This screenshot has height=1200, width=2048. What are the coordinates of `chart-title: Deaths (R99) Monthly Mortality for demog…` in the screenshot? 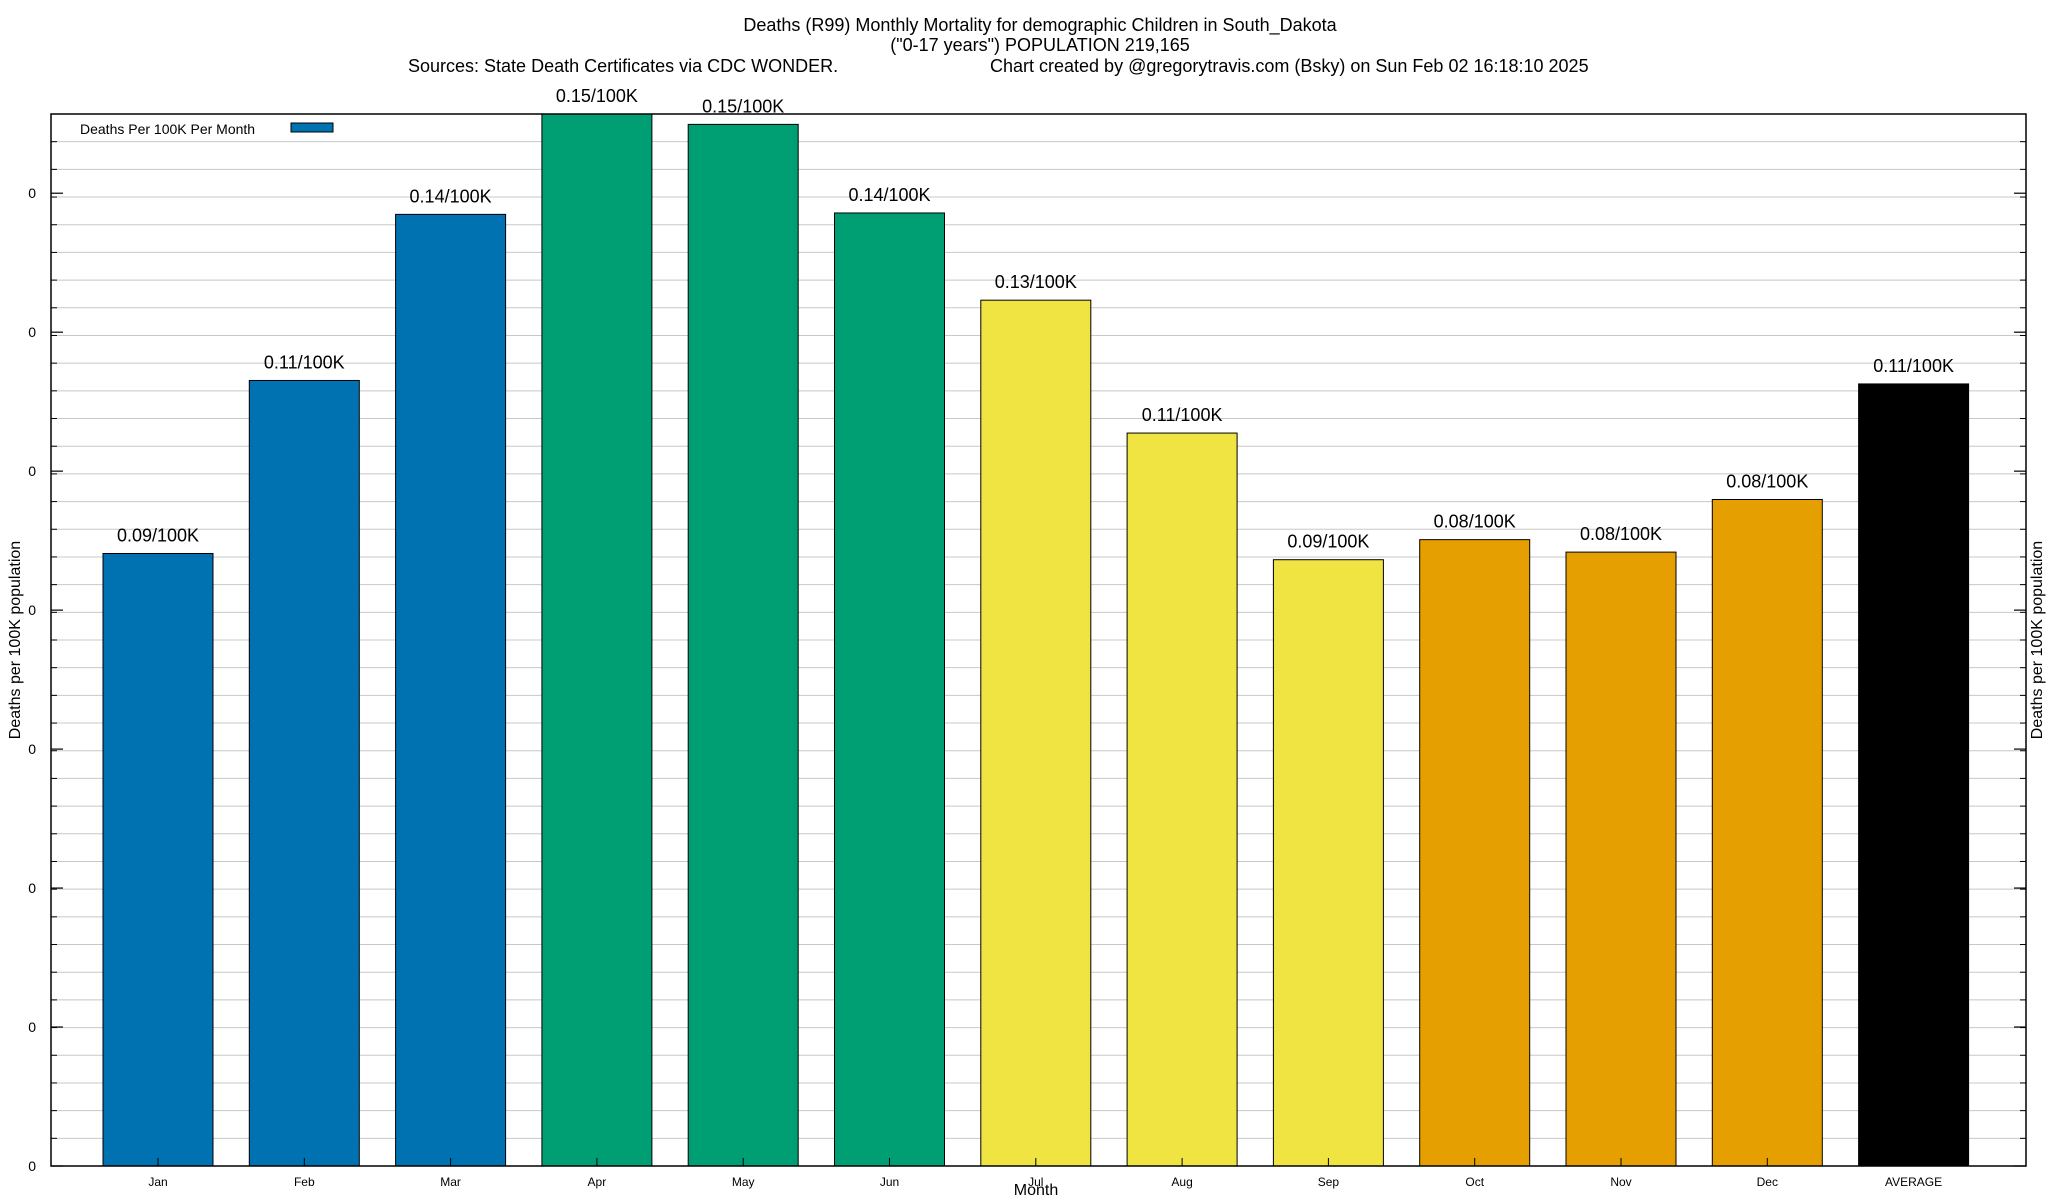 It's located at (1040, 25).